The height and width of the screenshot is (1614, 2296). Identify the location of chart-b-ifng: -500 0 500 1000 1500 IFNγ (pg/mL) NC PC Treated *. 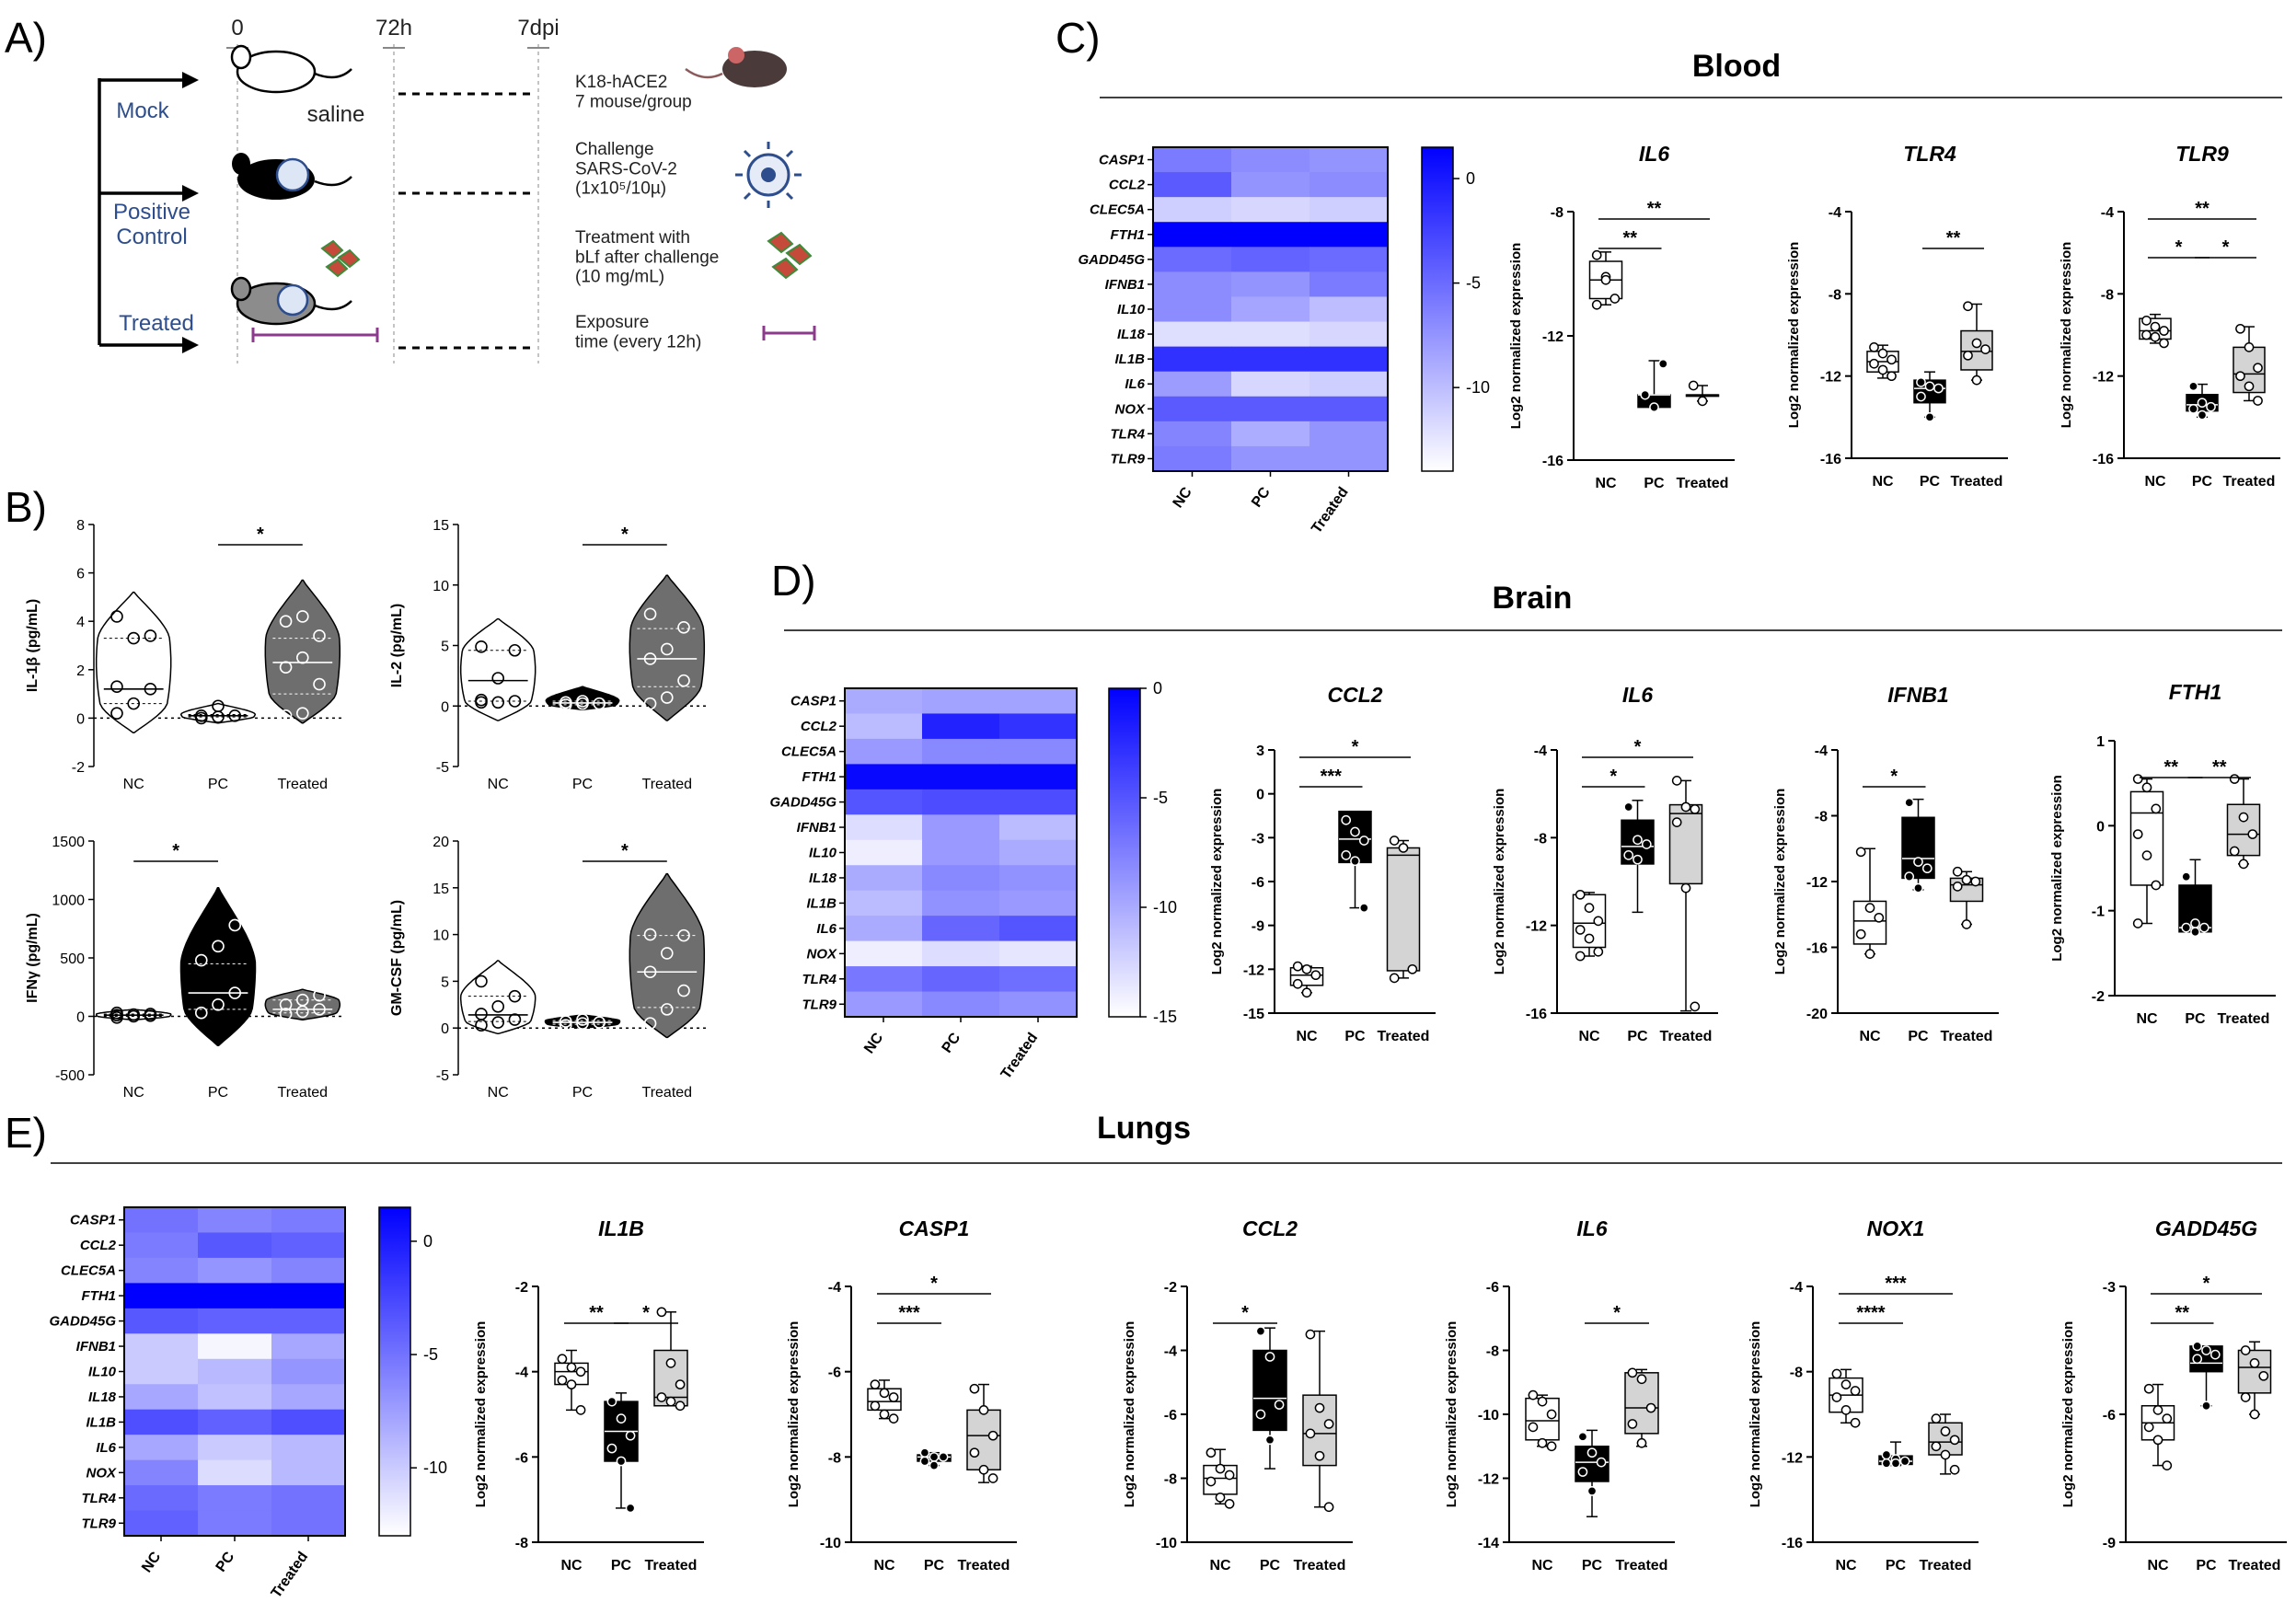
(184, 968).